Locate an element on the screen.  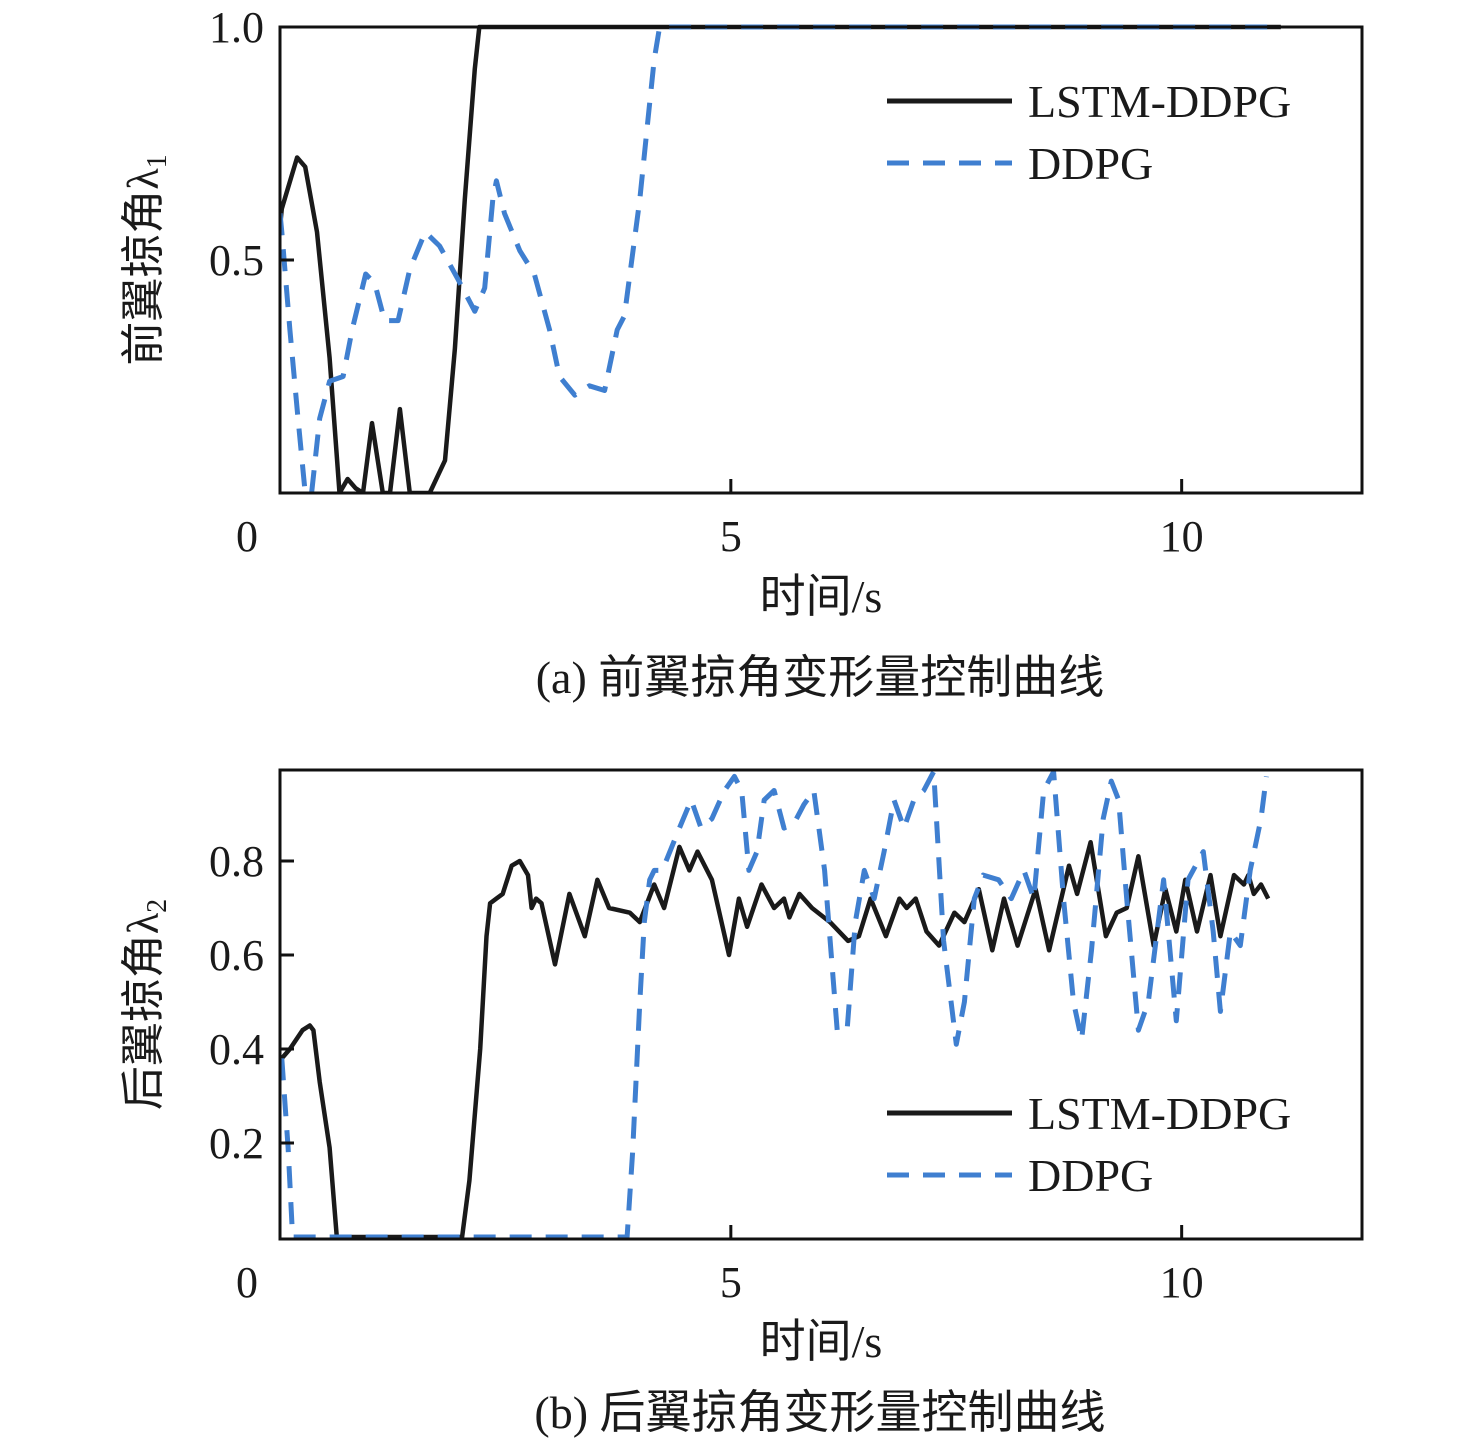
y-tick-label: 0.8 is located at coordinates (236, 861).